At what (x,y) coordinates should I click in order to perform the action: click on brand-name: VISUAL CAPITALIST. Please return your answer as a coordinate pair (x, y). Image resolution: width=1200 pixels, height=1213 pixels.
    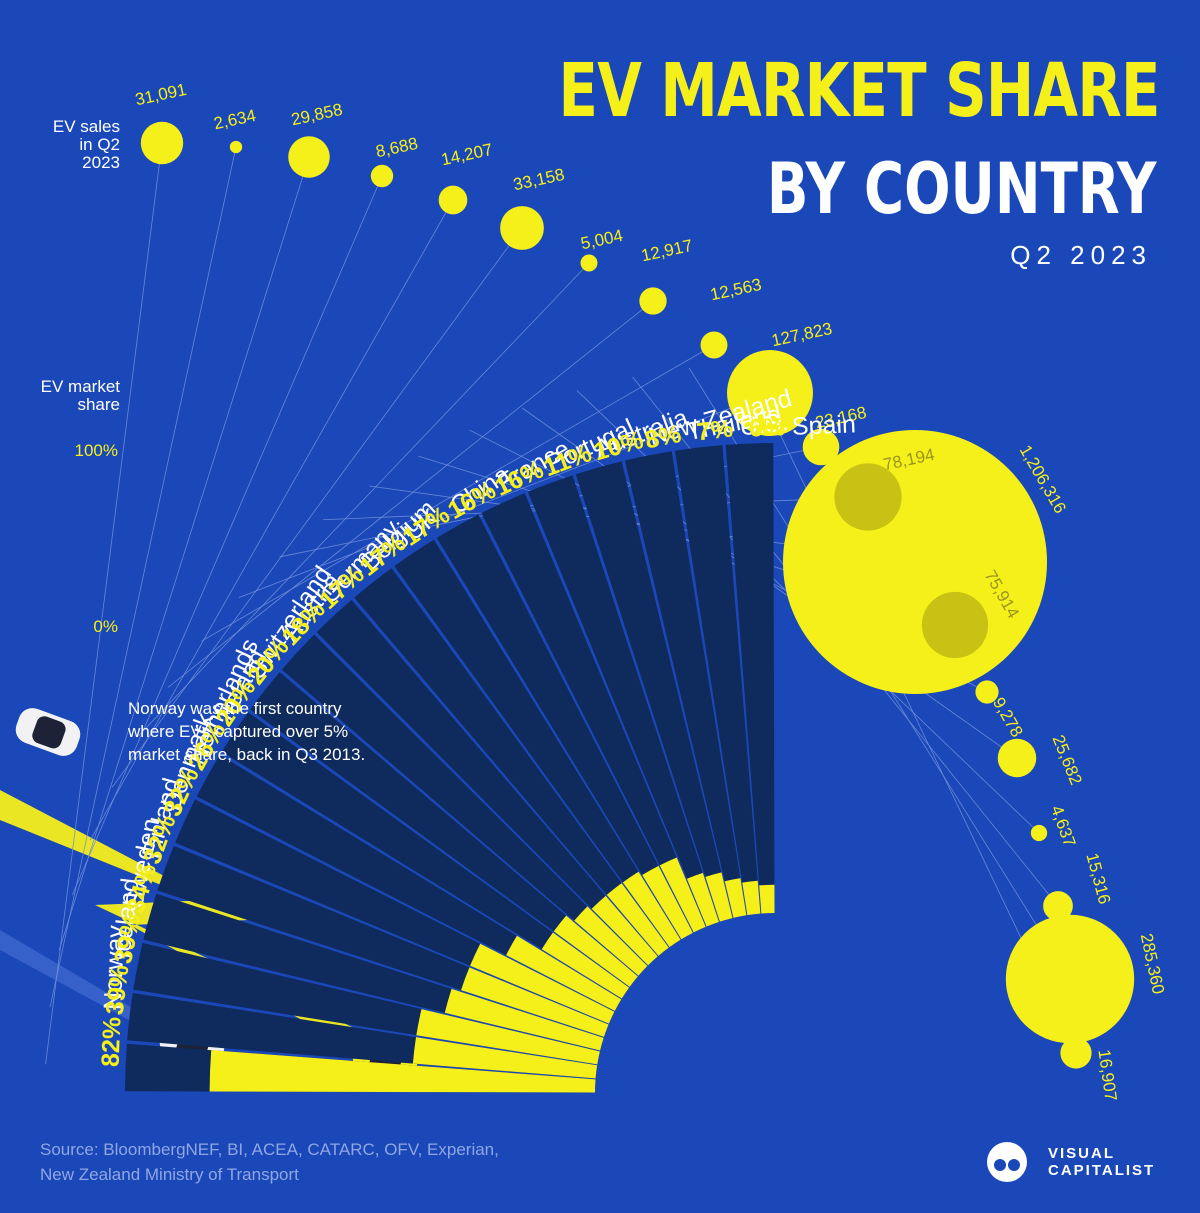
    Looking at the image, I should click on (1108, 1162).